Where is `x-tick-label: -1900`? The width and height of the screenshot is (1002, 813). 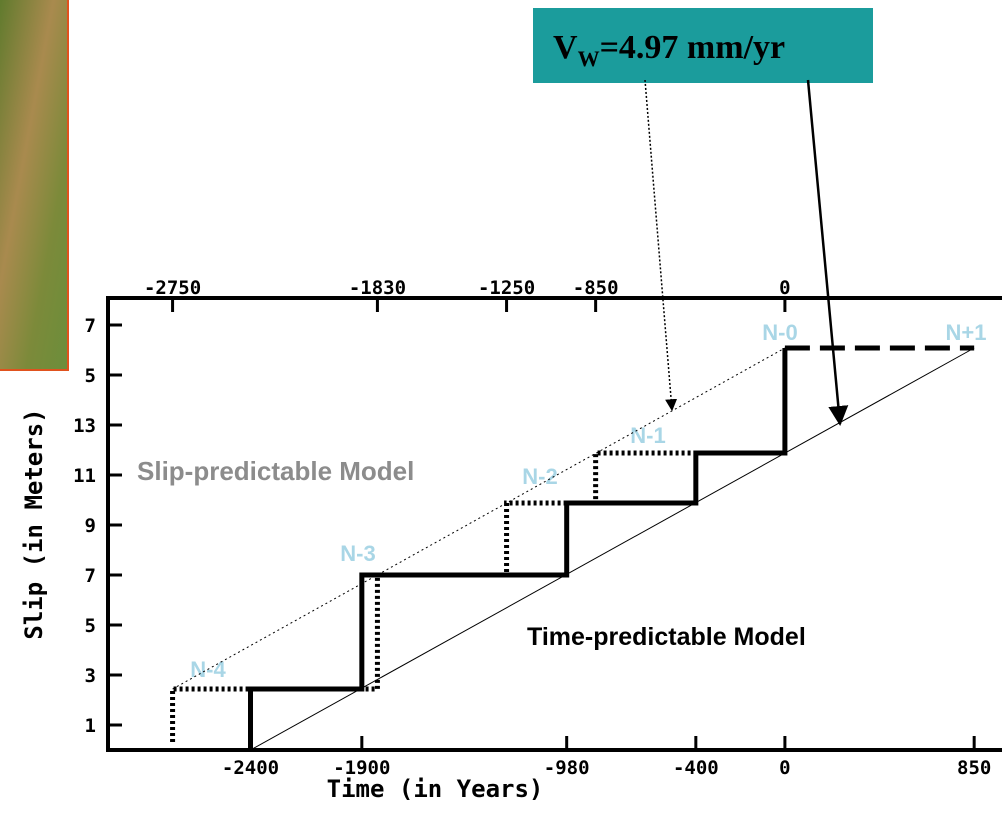
x-tick-label: -1900 is located at coordinates (361, 768).